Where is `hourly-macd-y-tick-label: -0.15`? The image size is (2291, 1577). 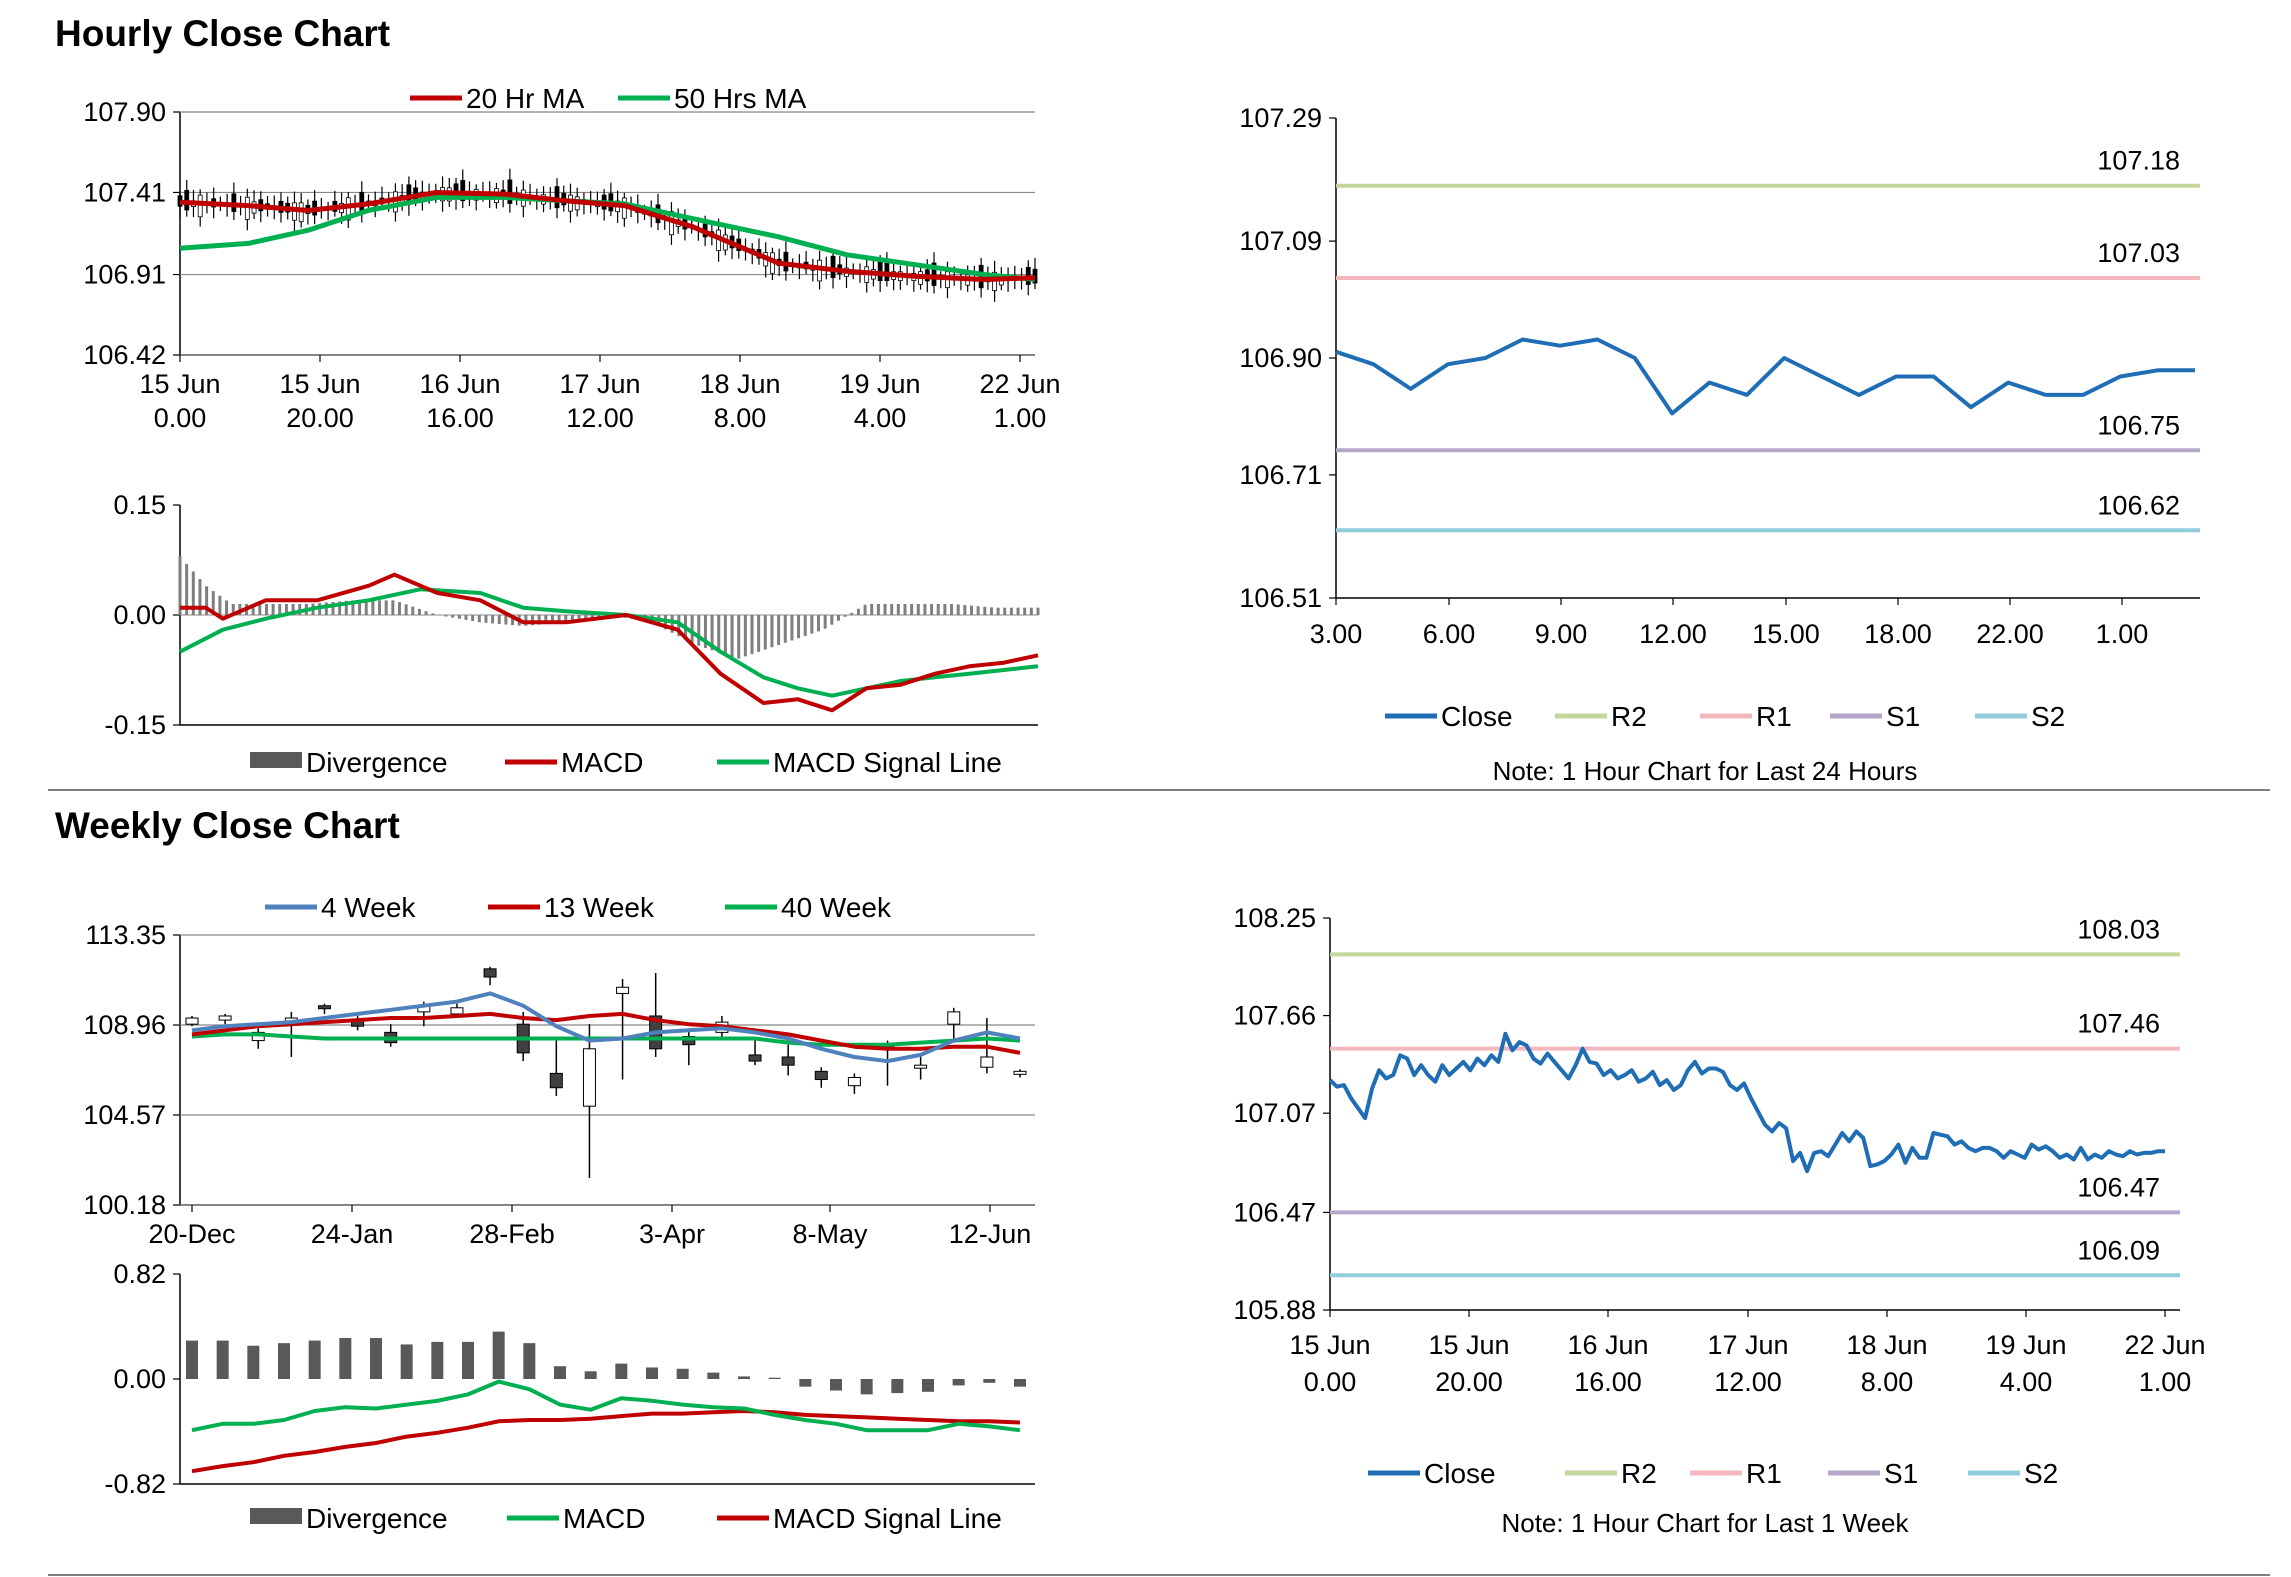
hourly-macd-y-tick-label: -0.15 is located at coordinates (135, 725).